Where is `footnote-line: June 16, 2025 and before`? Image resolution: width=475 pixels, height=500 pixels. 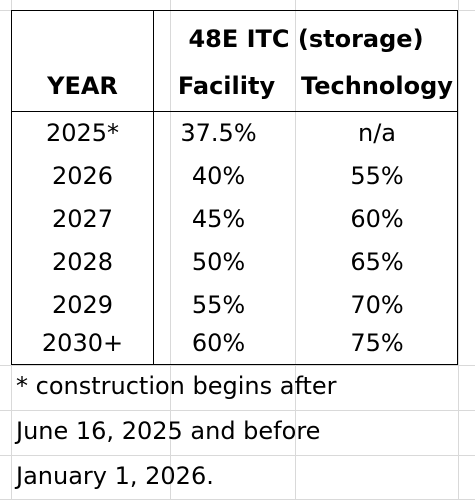 footnote-line: June 16, 2025 and before is located at coordinates (168, 431).